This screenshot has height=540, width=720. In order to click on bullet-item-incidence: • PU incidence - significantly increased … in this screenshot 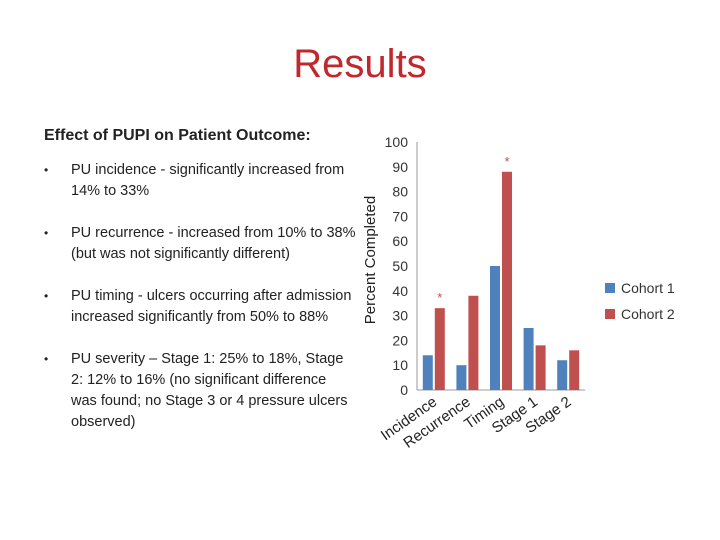, I will do `click(200, 181)`.